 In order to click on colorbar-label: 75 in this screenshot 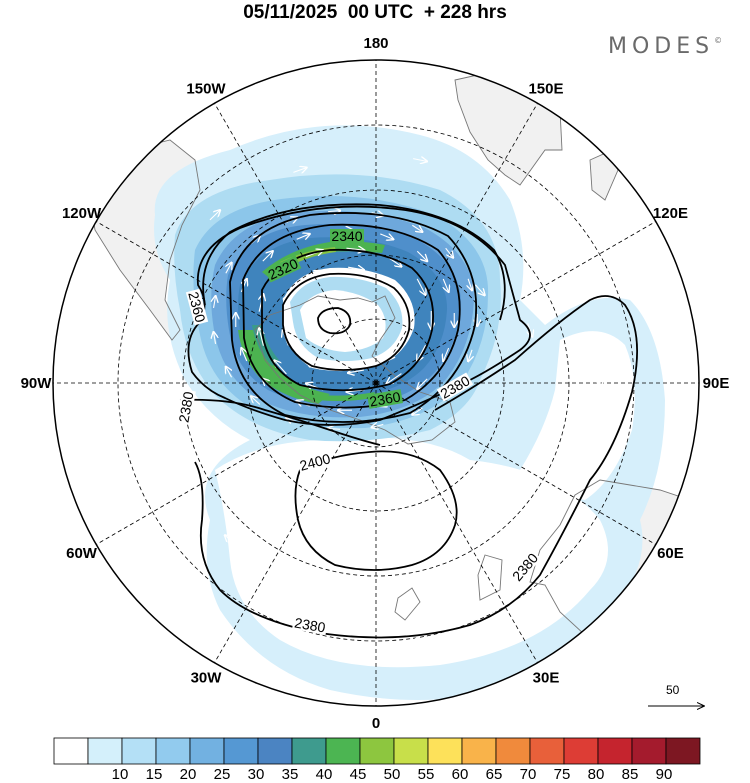, I will do `click(562, 774)`.